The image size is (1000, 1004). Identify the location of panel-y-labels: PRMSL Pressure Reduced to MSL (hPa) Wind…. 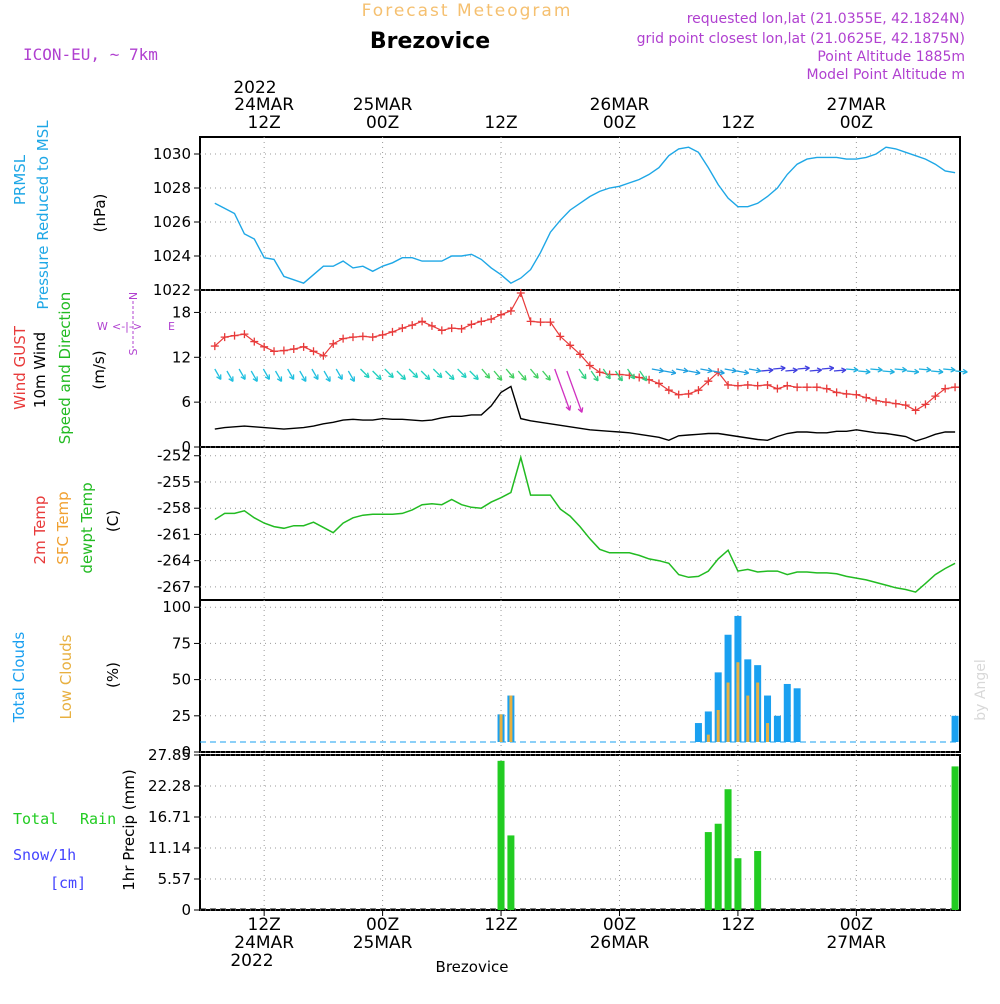
(74, 506).